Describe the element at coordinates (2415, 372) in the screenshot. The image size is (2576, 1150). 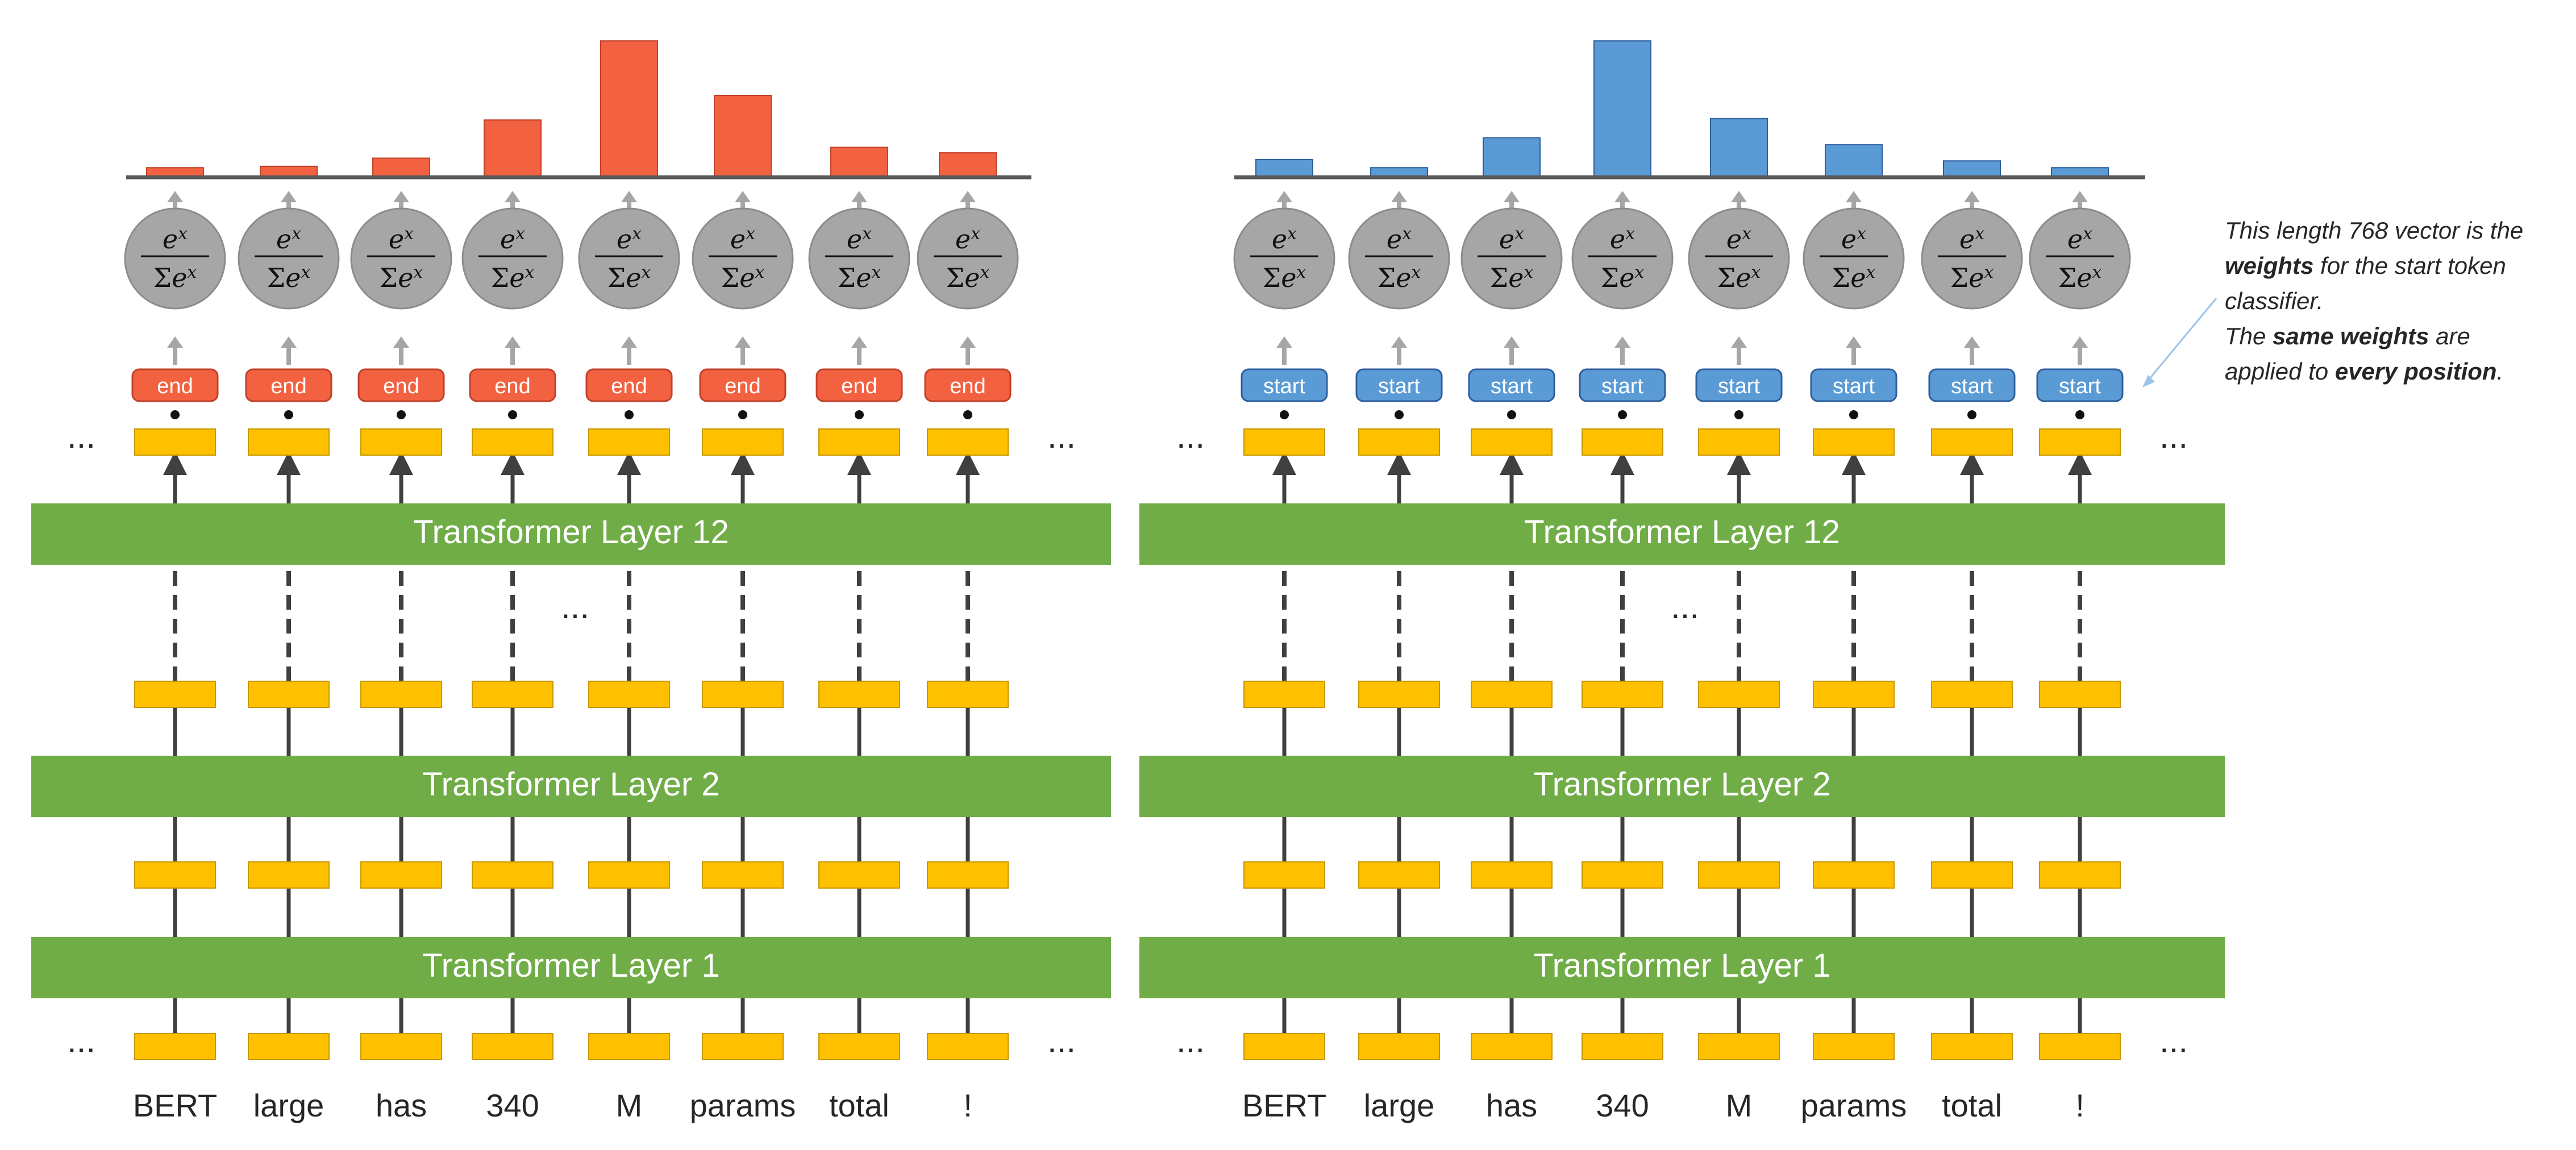
I see `note-every-position-bold: every position` at that location.